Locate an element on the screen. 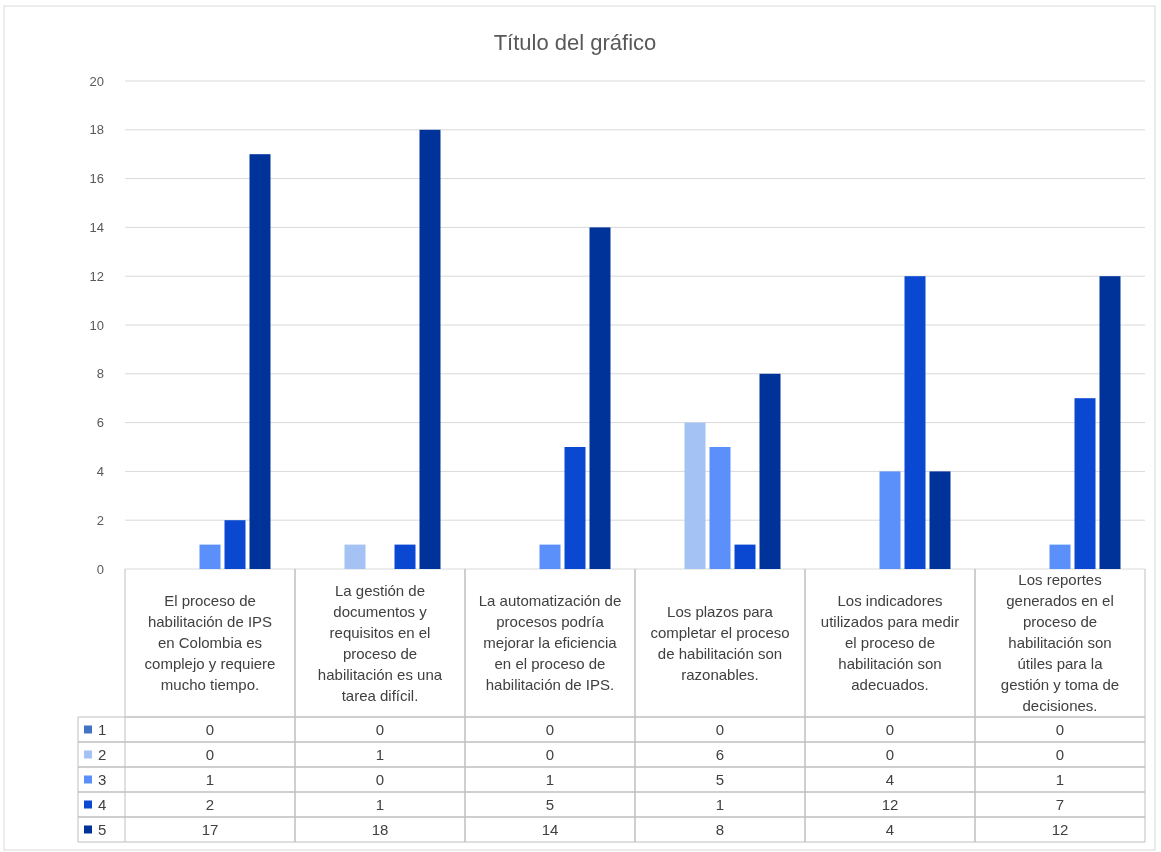  x-tick-label: El proceso de habilitación de IPS en Colombia es complejo y requiere mucho tiempo. is located at coordinates (210, 643).